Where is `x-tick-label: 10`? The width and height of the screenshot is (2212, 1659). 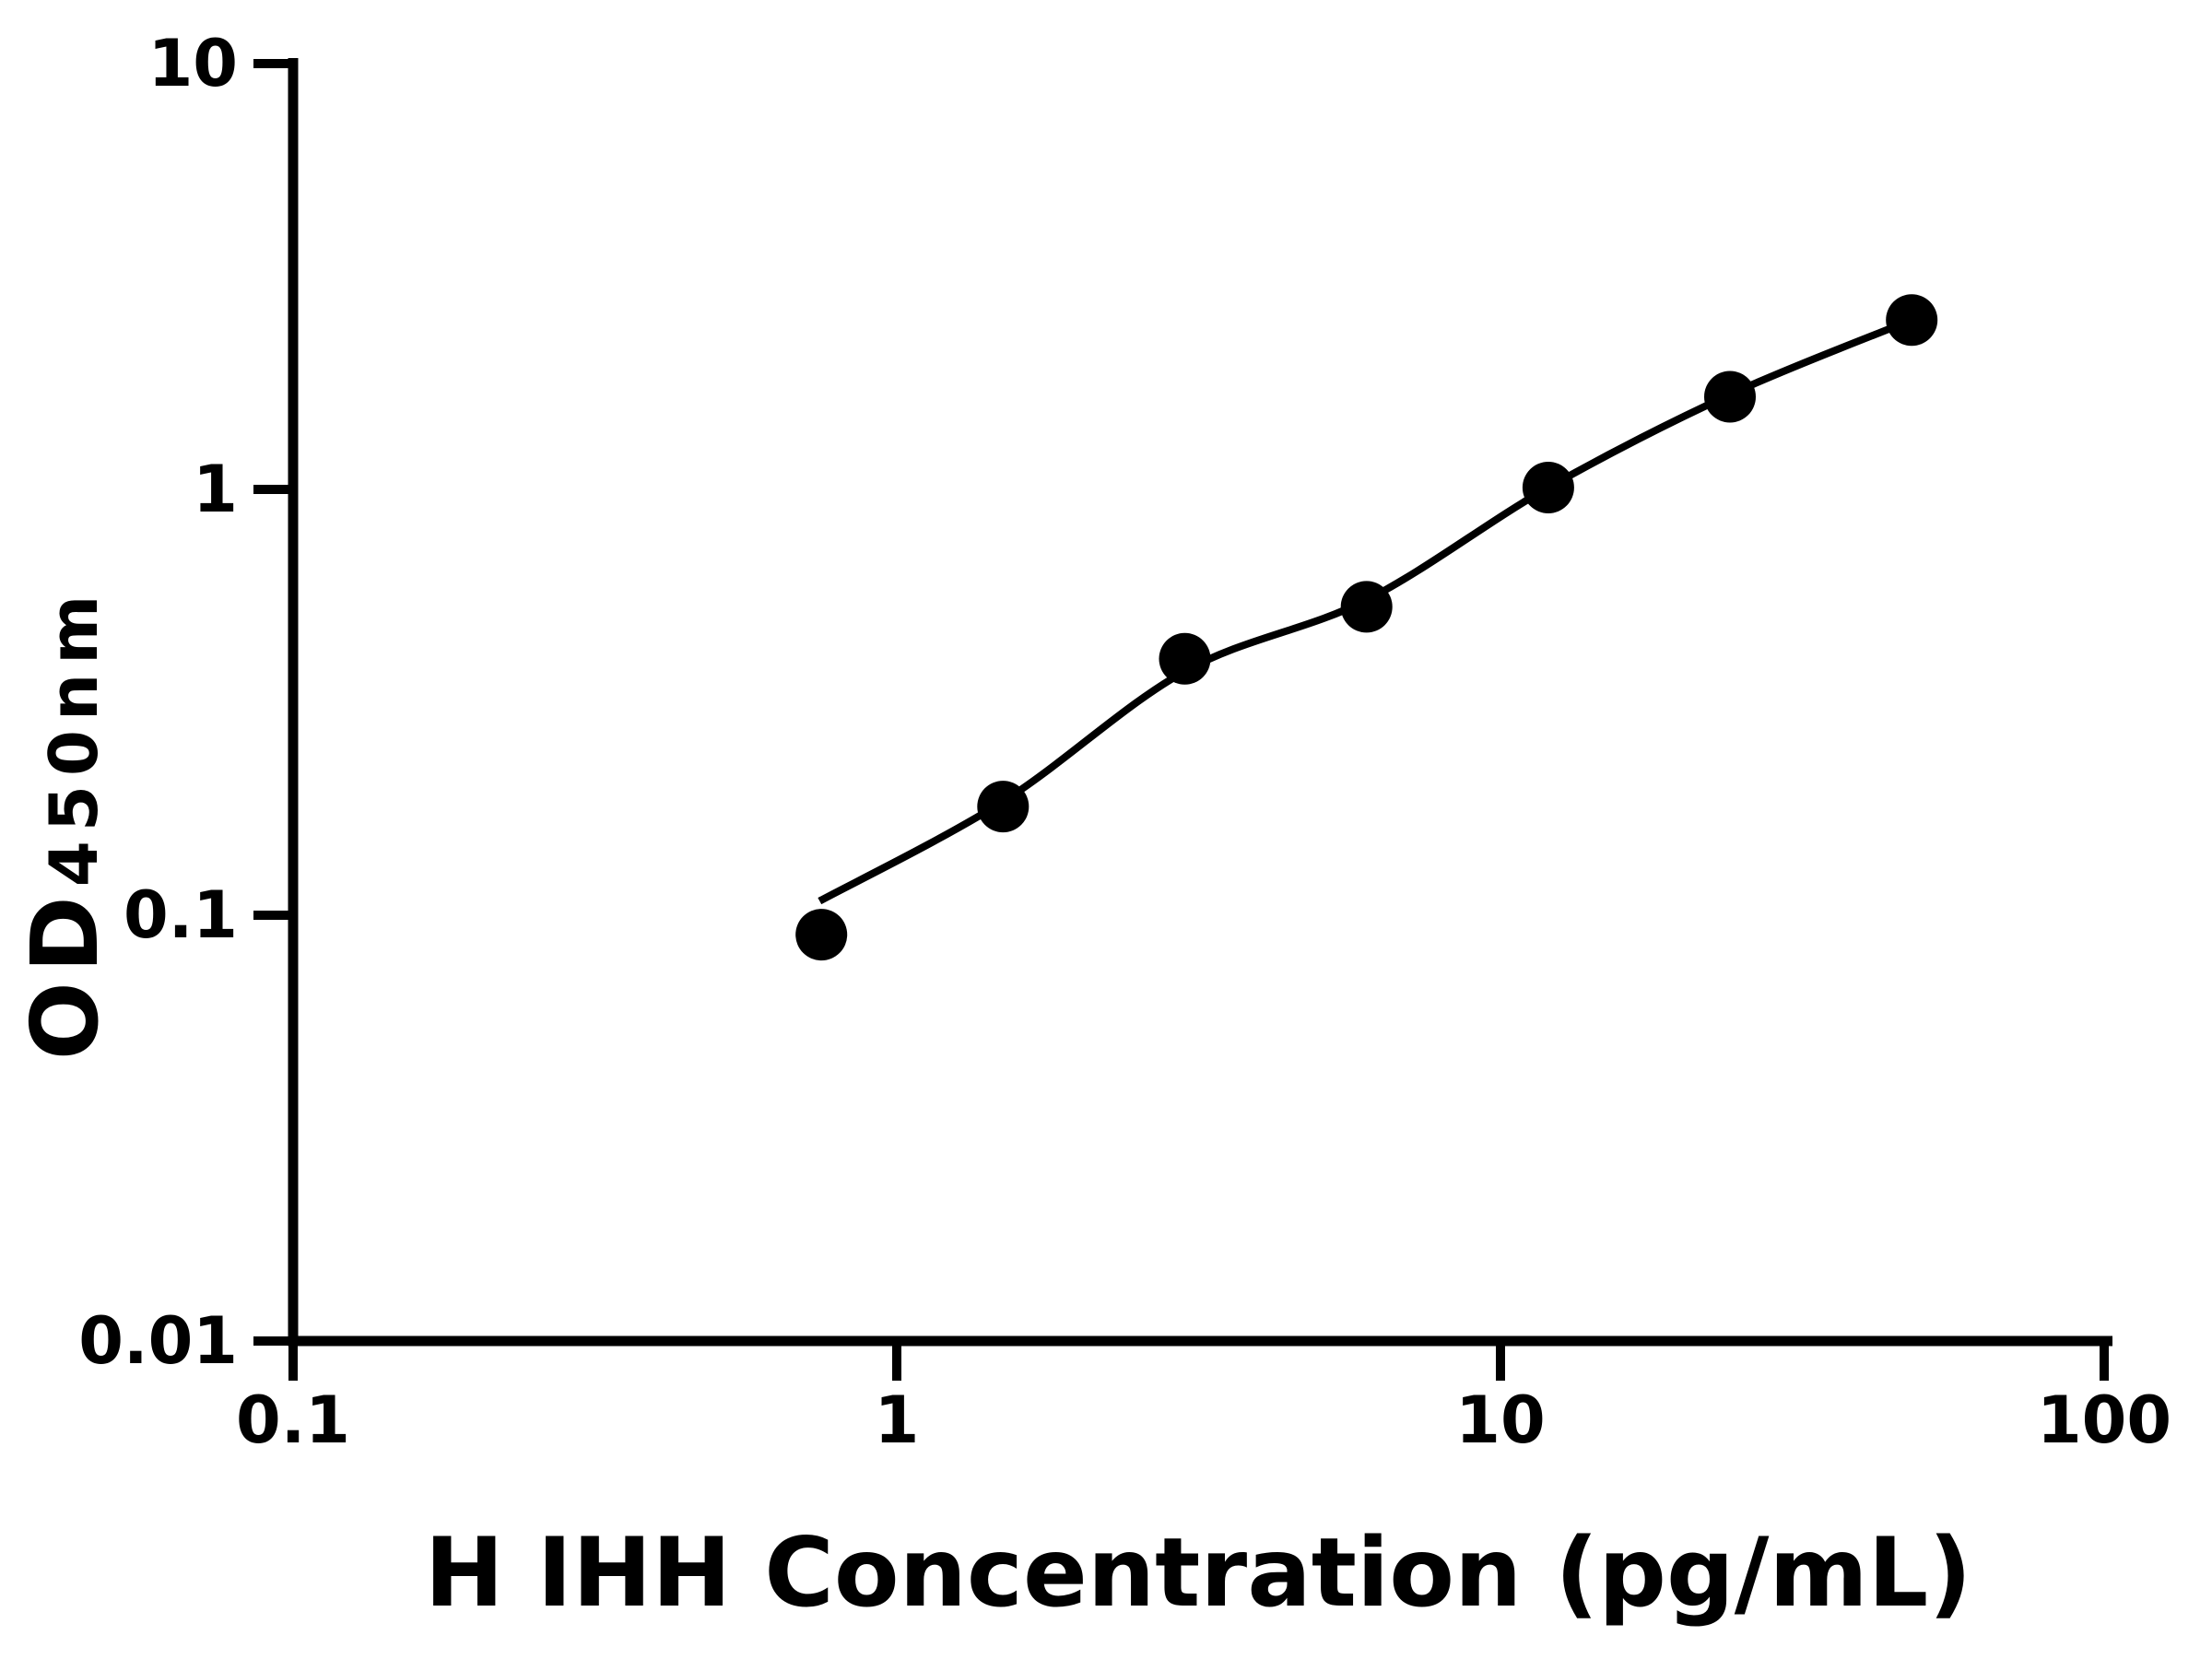
x-tick-label: 10 is located at coordinates (1500, 1420).